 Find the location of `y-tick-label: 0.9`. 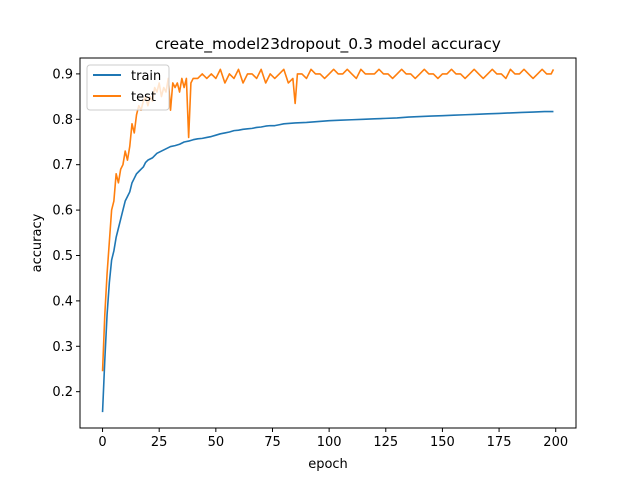

y-tick-label: 0.9 is located at coordinates (62, 74).